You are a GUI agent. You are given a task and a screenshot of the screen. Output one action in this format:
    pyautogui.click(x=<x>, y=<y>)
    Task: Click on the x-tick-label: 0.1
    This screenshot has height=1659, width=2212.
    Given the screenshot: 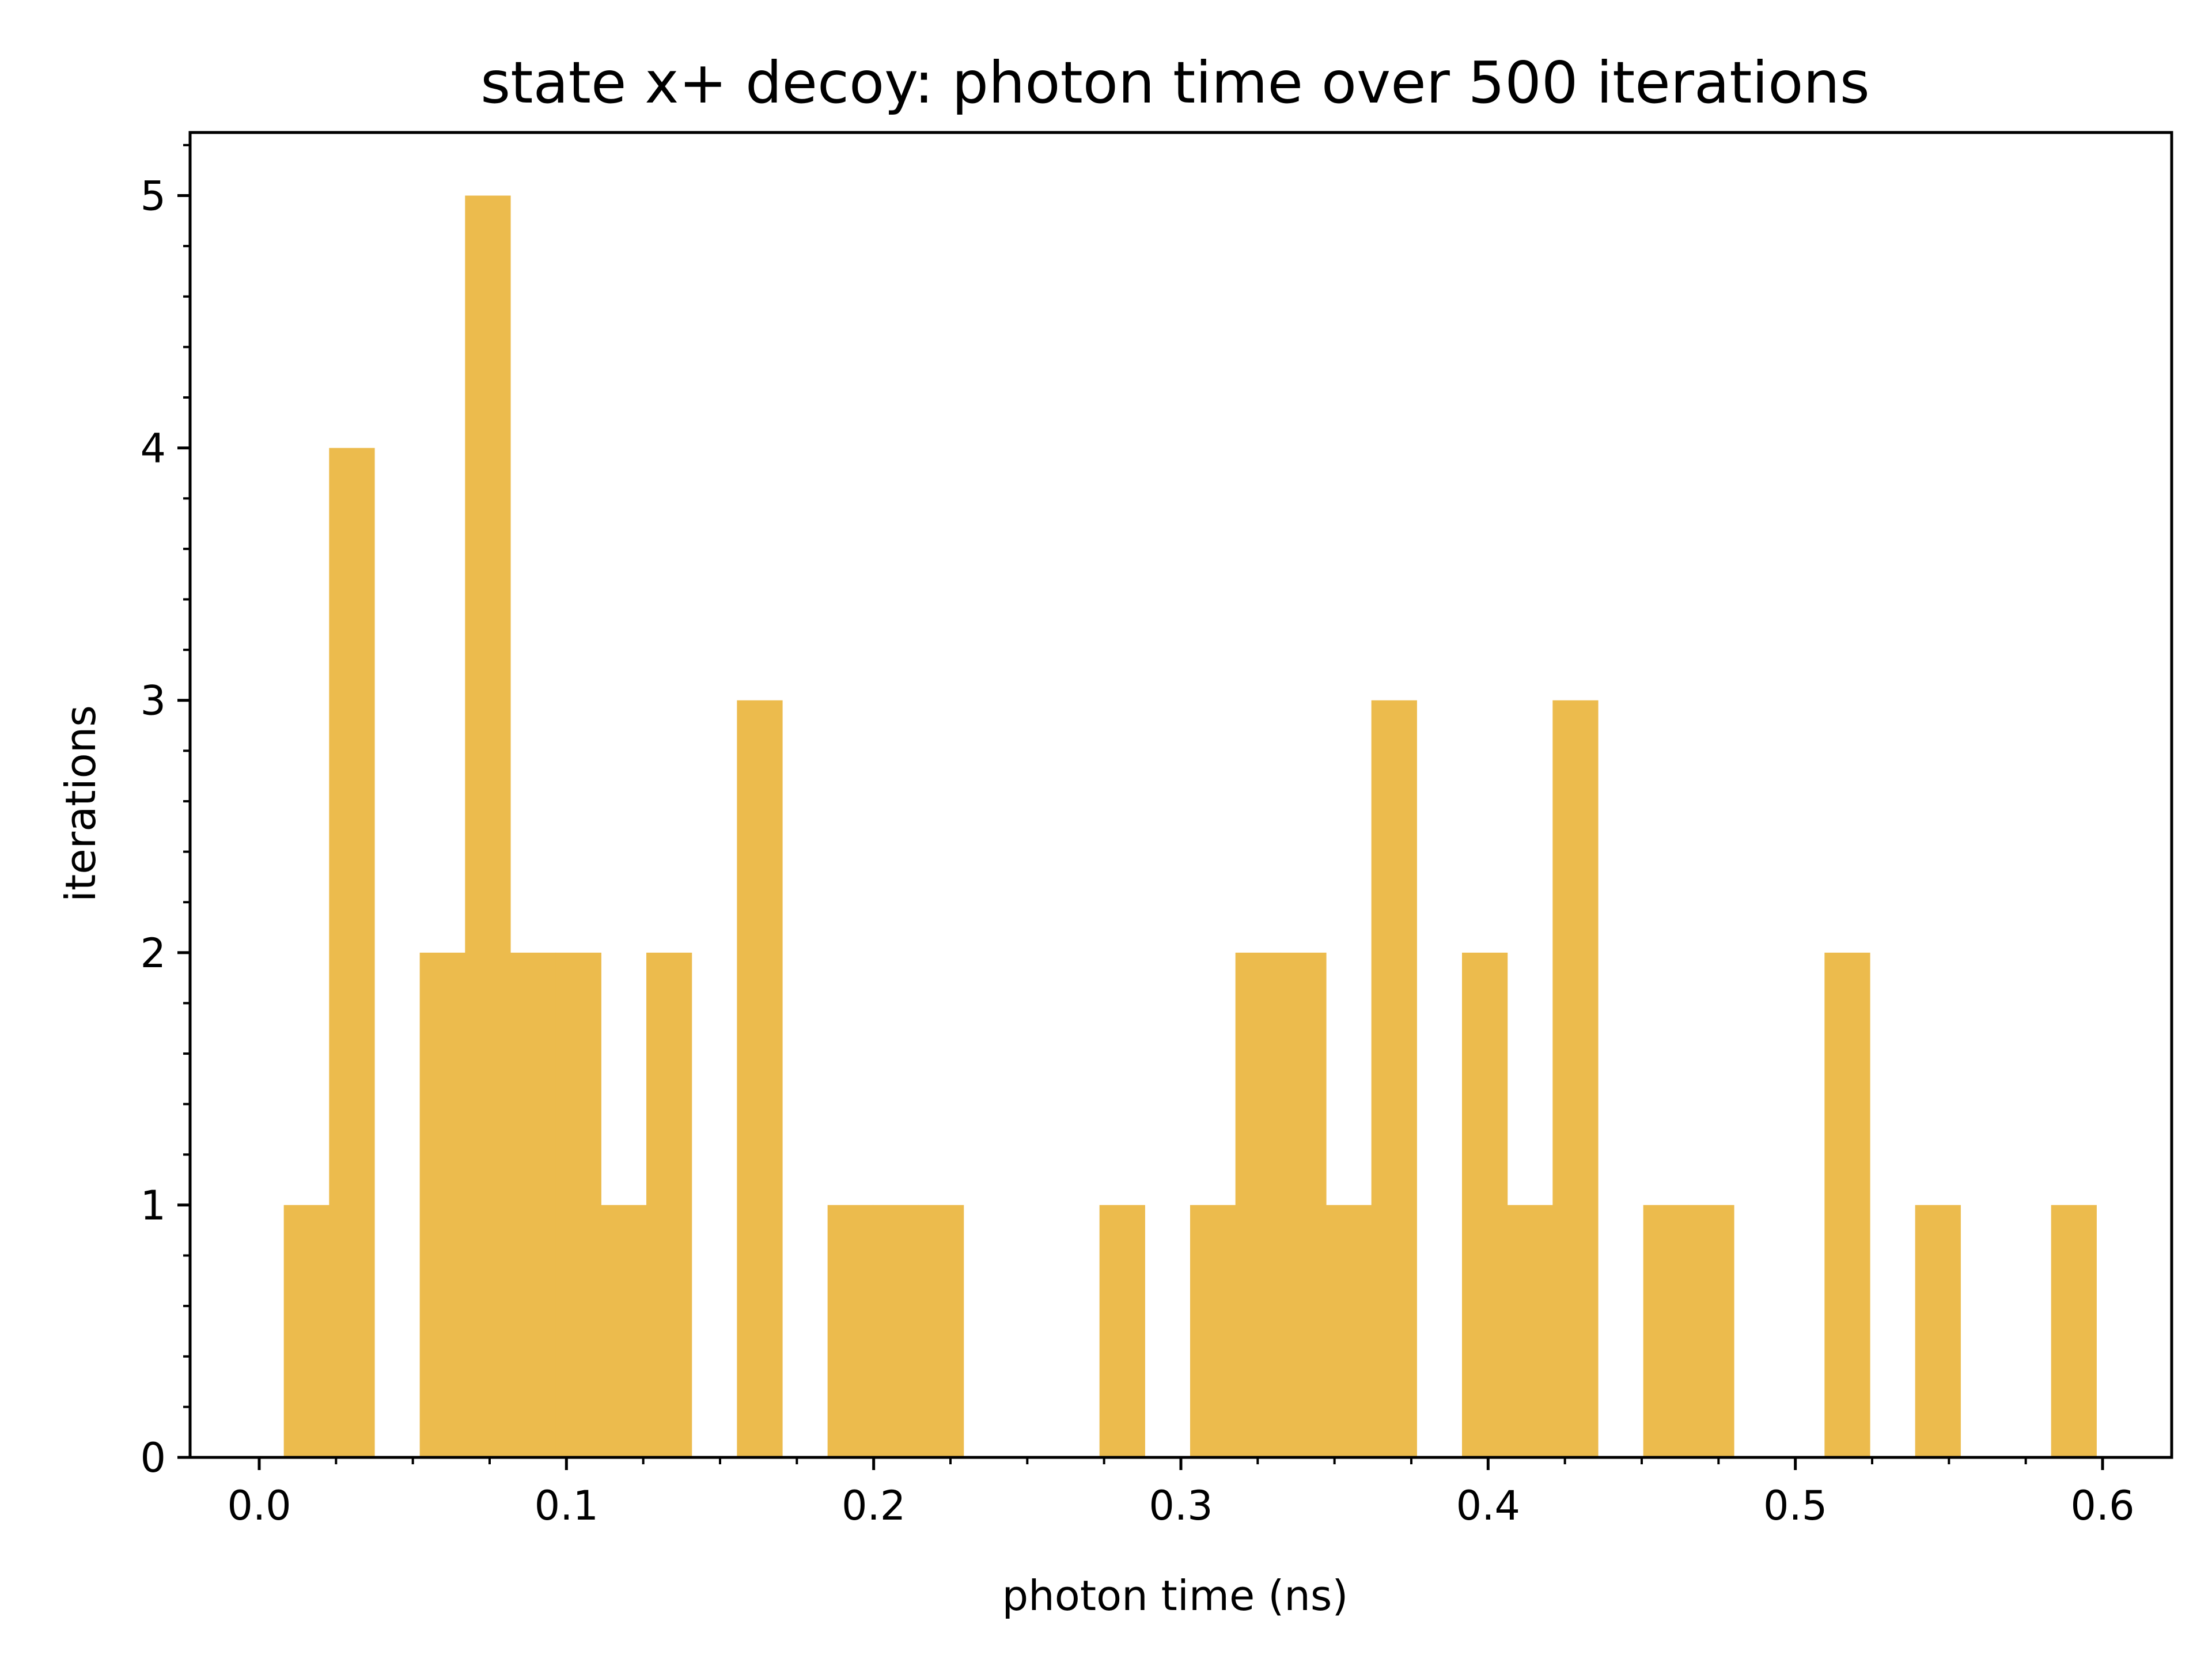 What is the action you would take?
    pyautogui.click(x=567, y=1505)
    